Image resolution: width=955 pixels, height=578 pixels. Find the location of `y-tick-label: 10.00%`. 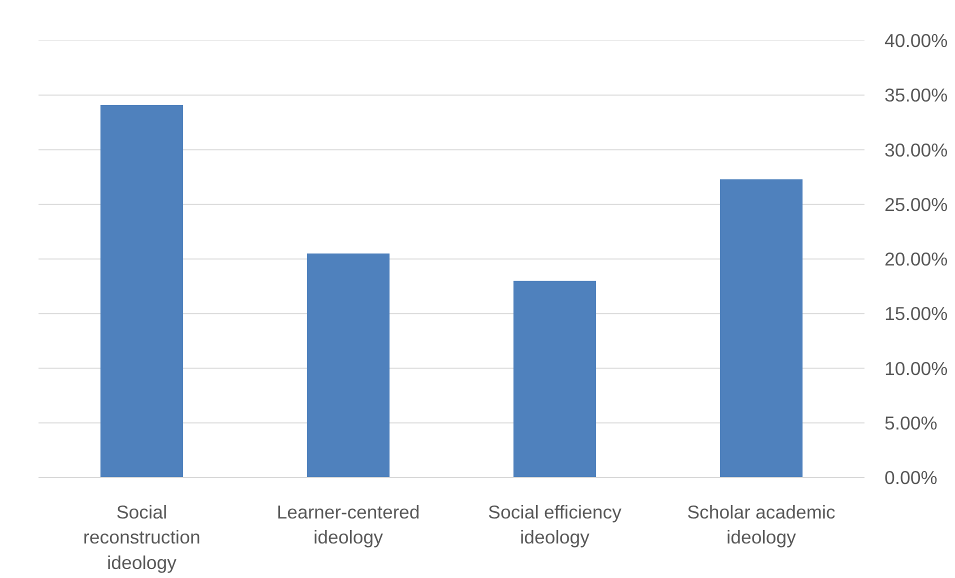

y-tick-label: 10.00% is located at coordinates (916, 368).